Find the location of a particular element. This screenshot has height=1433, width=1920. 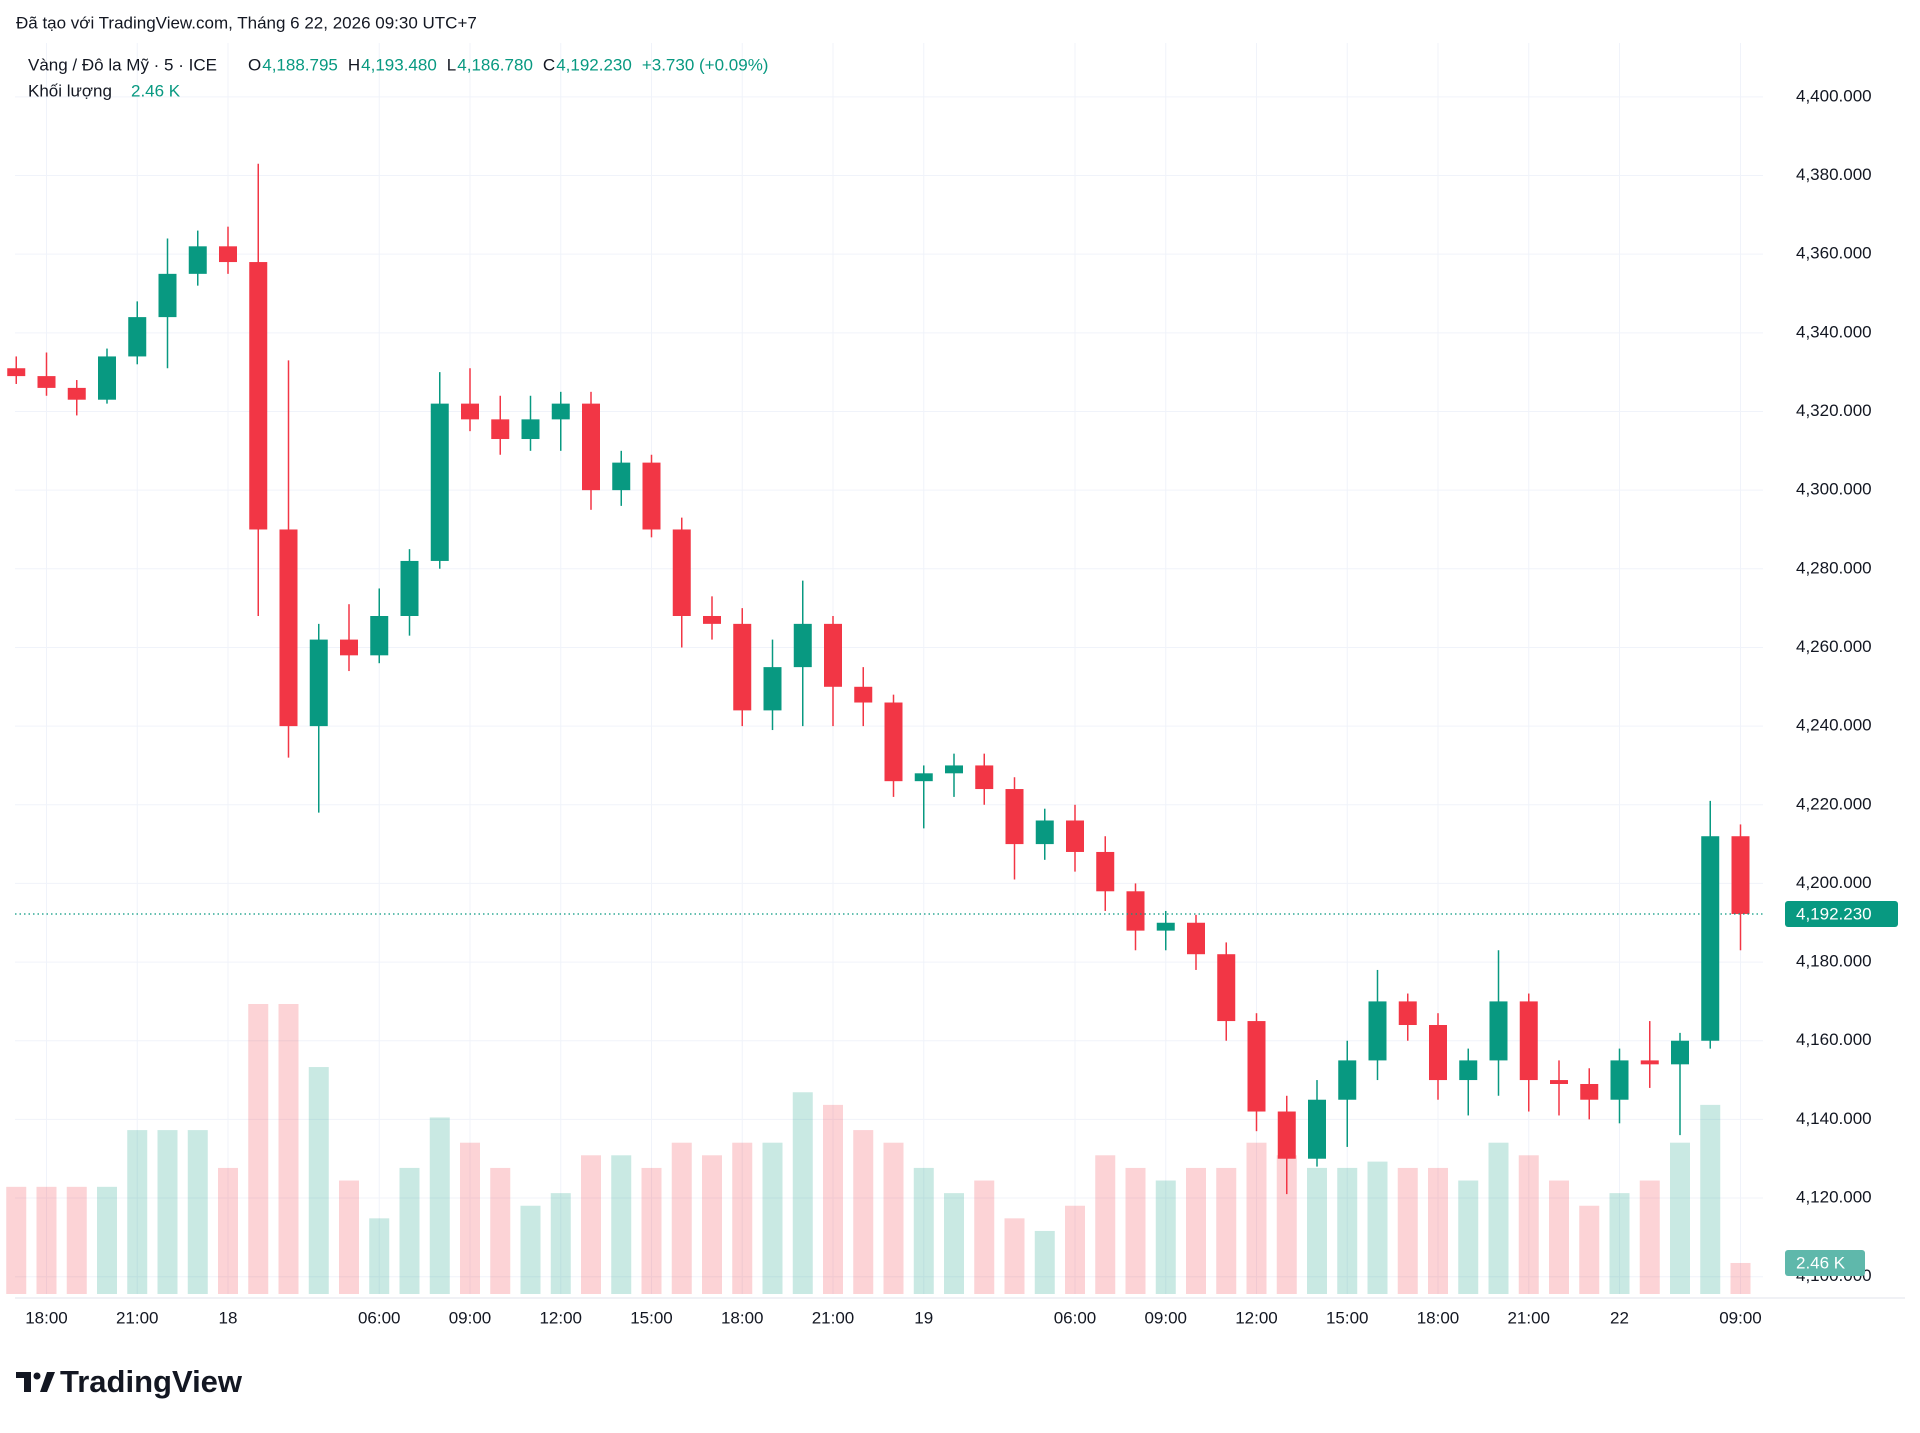

y-tick-label: 4,340.000 is located at coordinates (1834, 331).